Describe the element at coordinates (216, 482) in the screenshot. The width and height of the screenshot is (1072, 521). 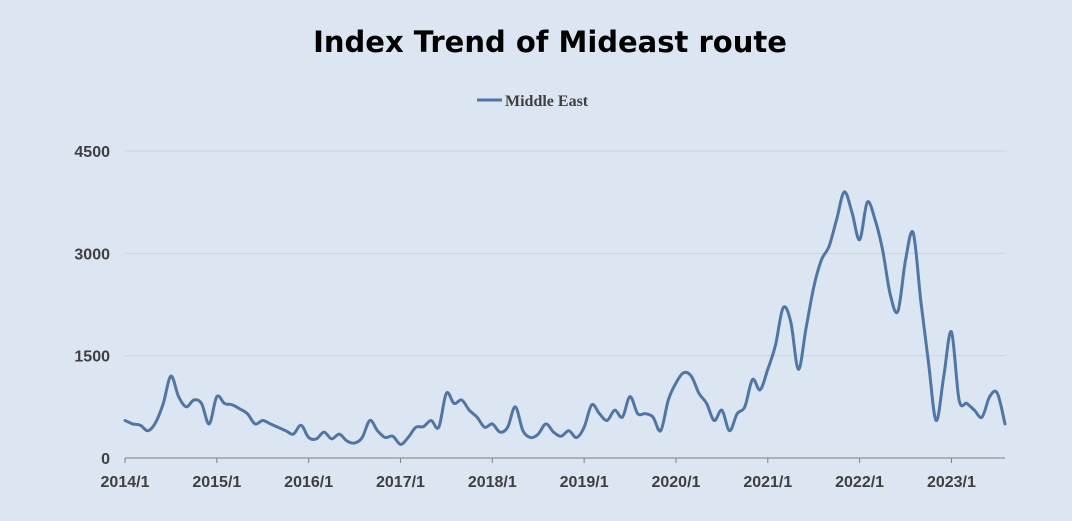
I see `x-tick-label: 2015/1` at that location.